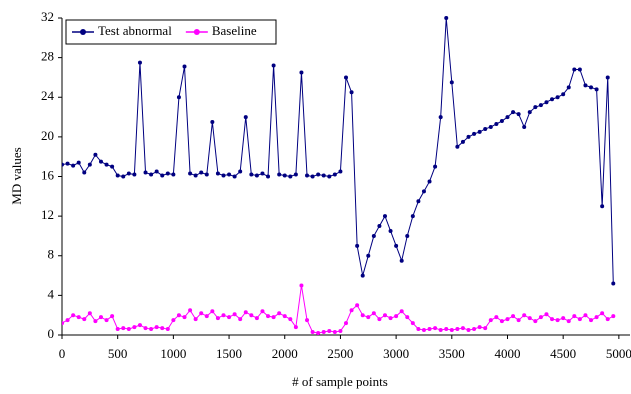 This screenshot has height=394, width=631. Describe the element at coordinates (51, 333) in the screenshot. I see `y-tick-label: 0` at that location.